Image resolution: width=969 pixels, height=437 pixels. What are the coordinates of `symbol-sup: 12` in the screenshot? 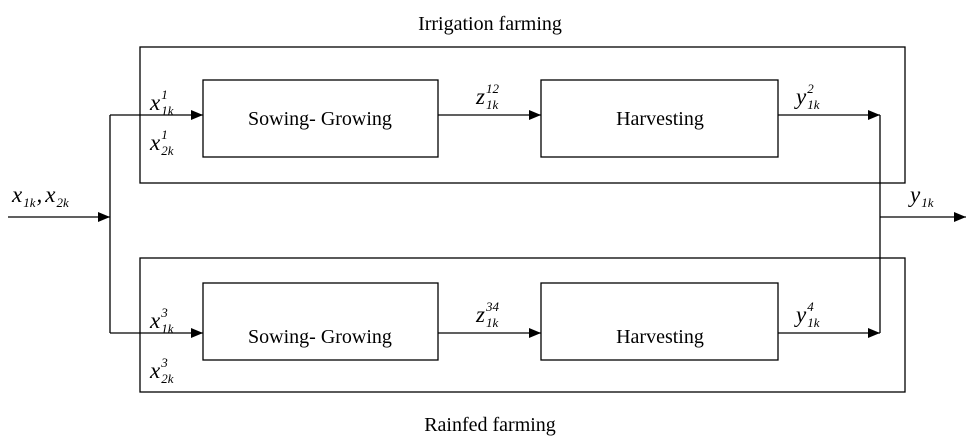 It's located at (493, 88).